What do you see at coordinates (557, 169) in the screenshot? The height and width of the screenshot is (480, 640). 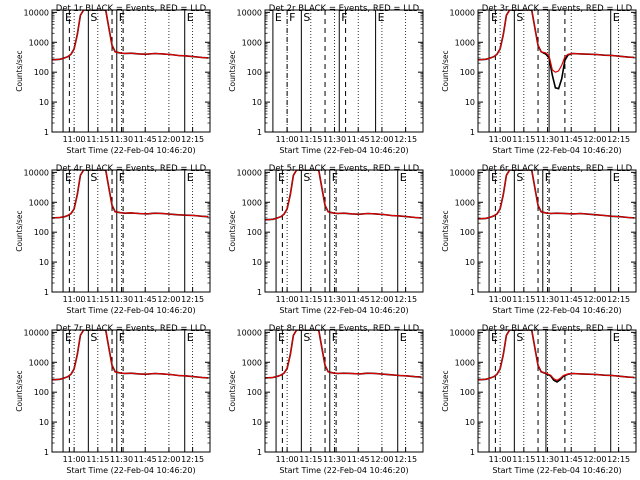 I see `panel-title: Det 6r BLACK = Events, RED = LLD` at bounding box center [557, 169].